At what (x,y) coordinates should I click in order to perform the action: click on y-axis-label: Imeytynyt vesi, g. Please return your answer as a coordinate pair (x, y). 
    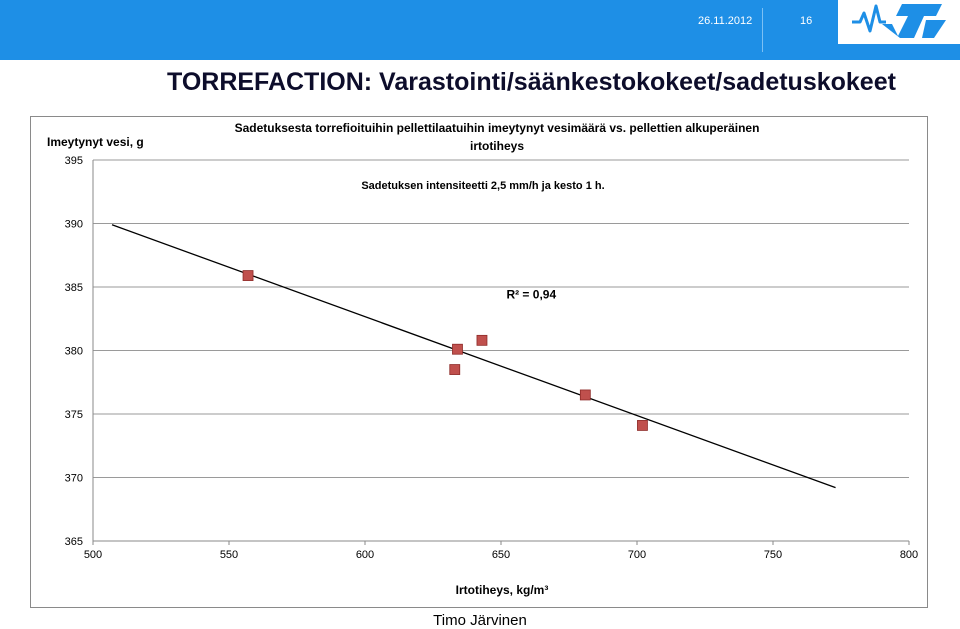
    Looking at the image, I should click on (95, 142).